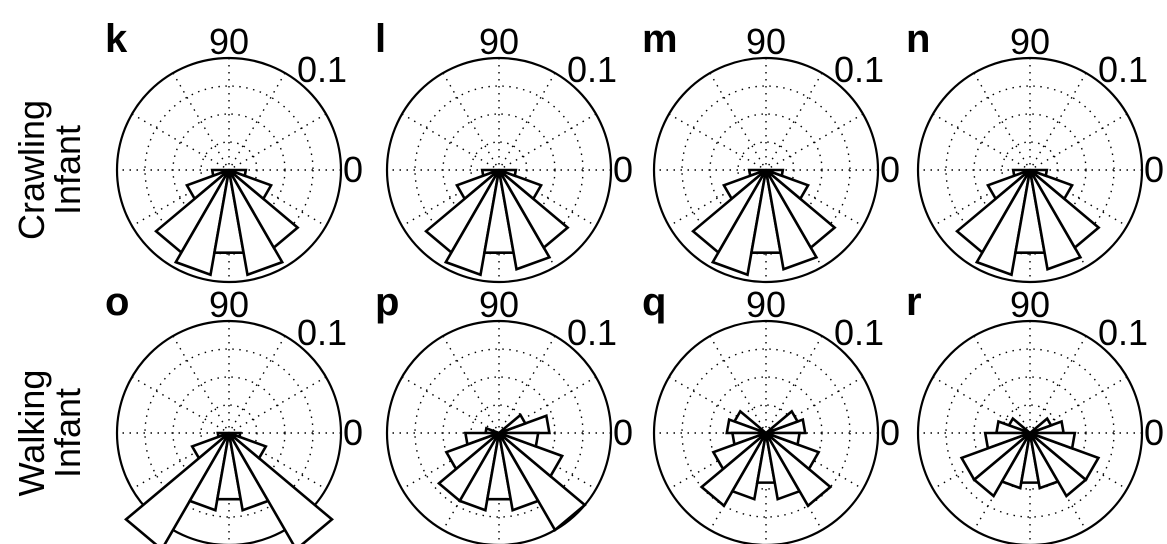 The height and width of the screenshot is (544, 1167). I want to click on row-label-1-line-0: Walking, so click(31, 433).